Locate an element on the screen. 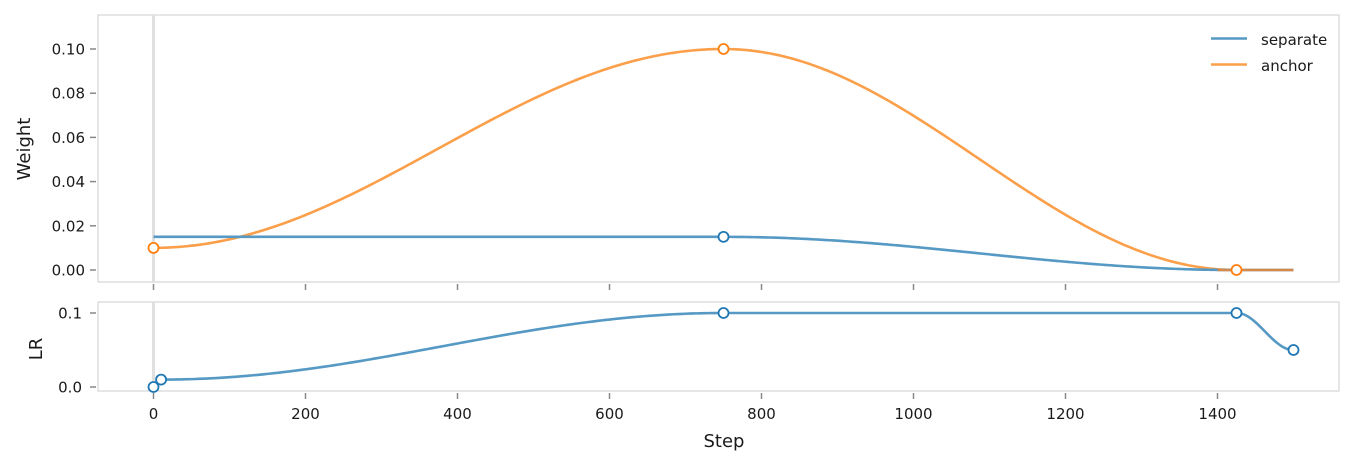 Image resolution: width=1367 pixels, height=467 pixels. x-tick-label: 0 is located at coordinates (154, 414).